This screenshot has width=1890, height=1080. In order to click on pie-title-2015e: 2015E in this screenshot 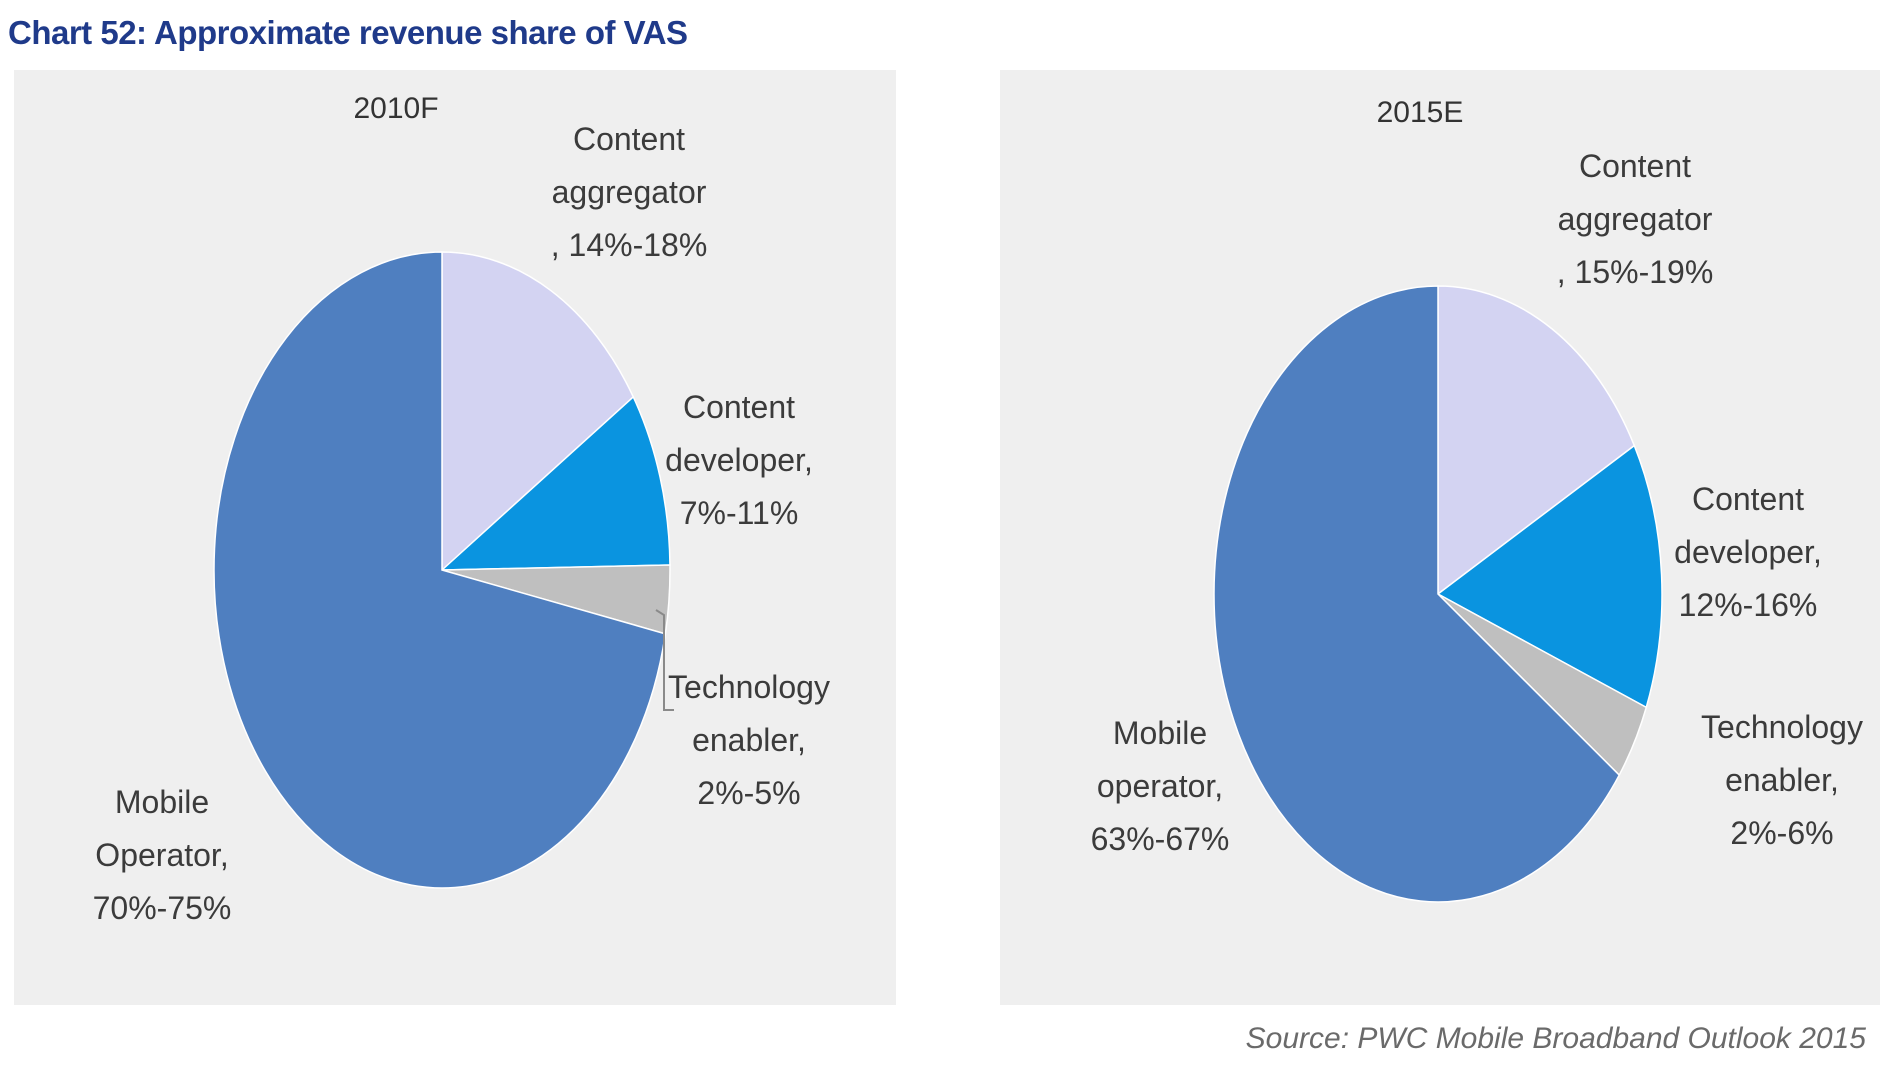, I will do `click(1420, 112)`.